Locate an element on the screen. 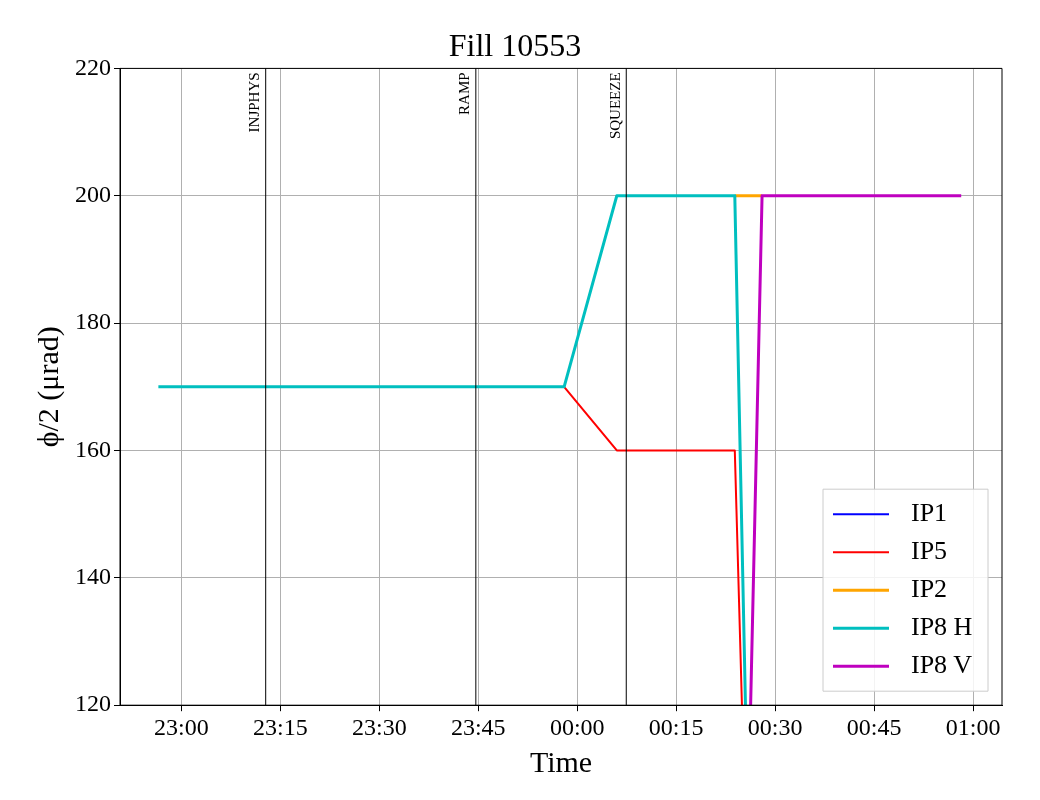 This screenshot has height=800, width=1040. x-tick-label: 00:30 is located at coordinates (775, 726).